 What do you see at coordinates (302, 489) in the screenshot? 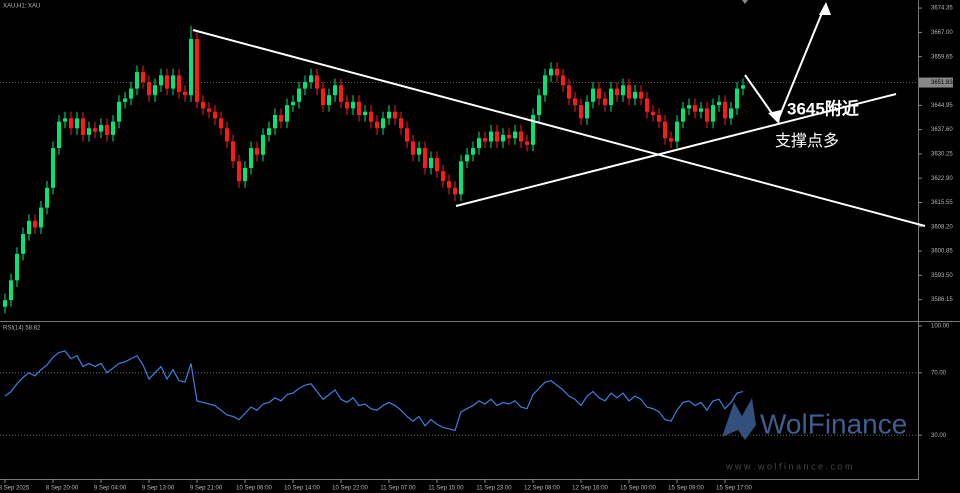
I see `x-tick-label: 10 Sep 14:00` at bounding box center [302, 489].